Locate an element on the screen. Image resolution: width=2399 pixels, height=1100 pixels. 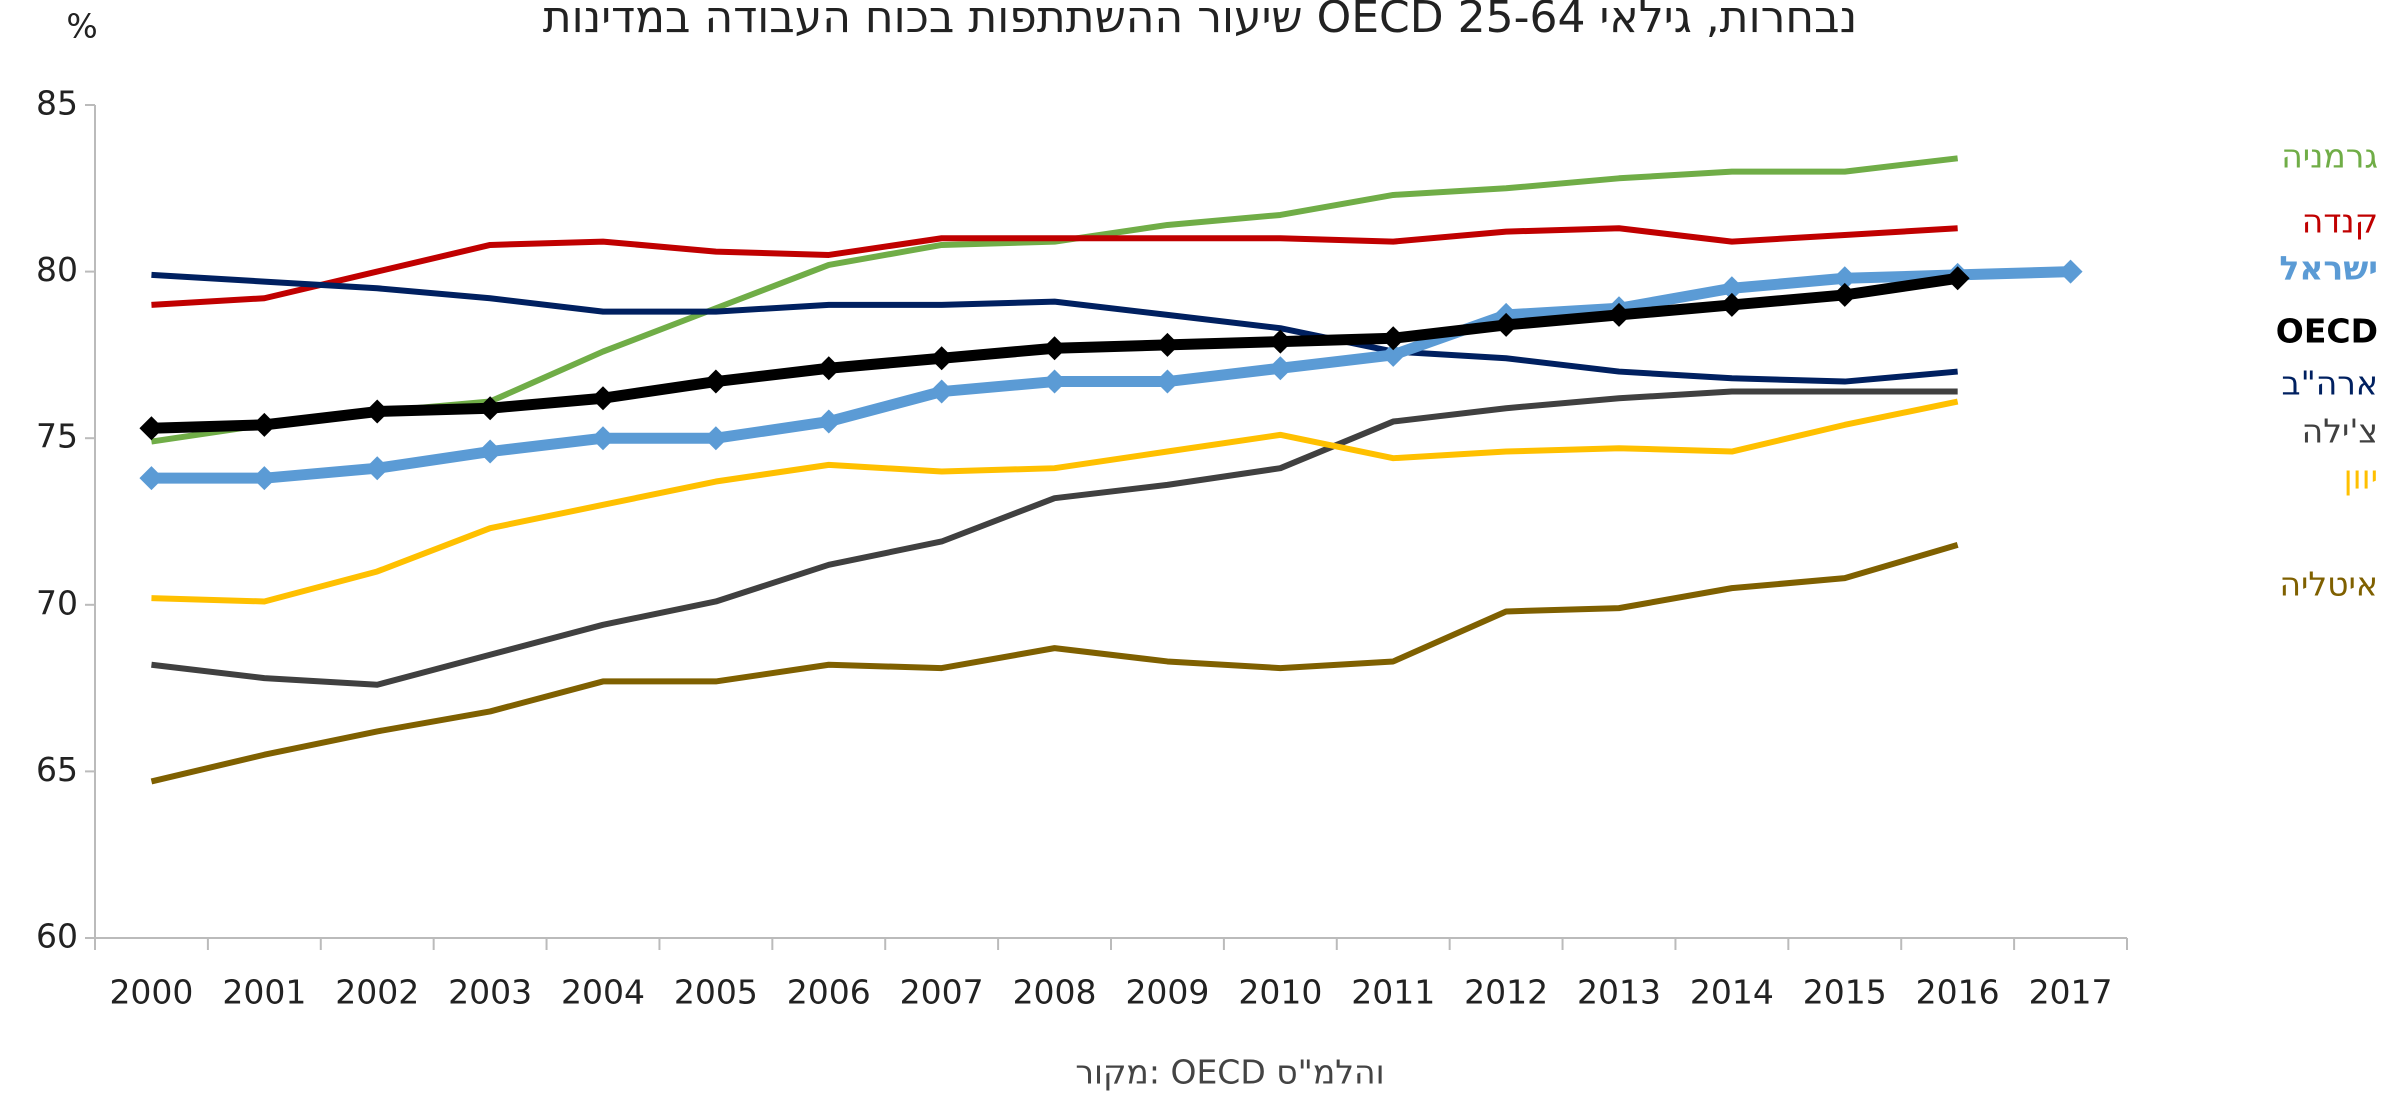
legend-label: OECD is located at coordinates (2327, 331).